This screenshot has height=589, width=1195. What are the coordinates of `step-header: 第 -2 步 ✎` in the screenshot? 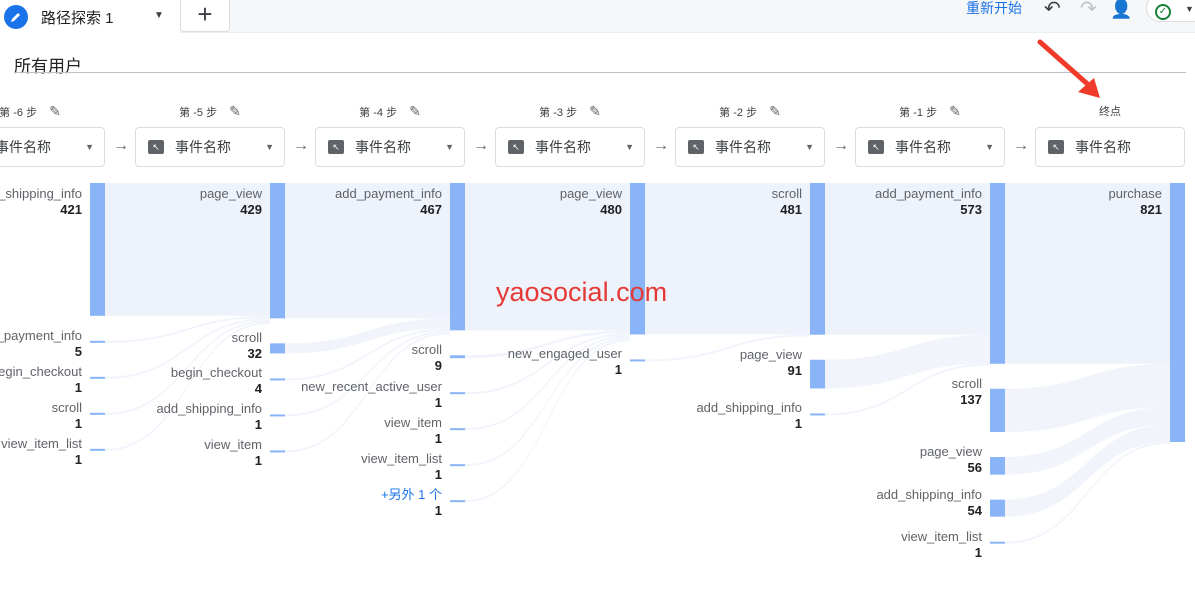 It's located at (750, 111).